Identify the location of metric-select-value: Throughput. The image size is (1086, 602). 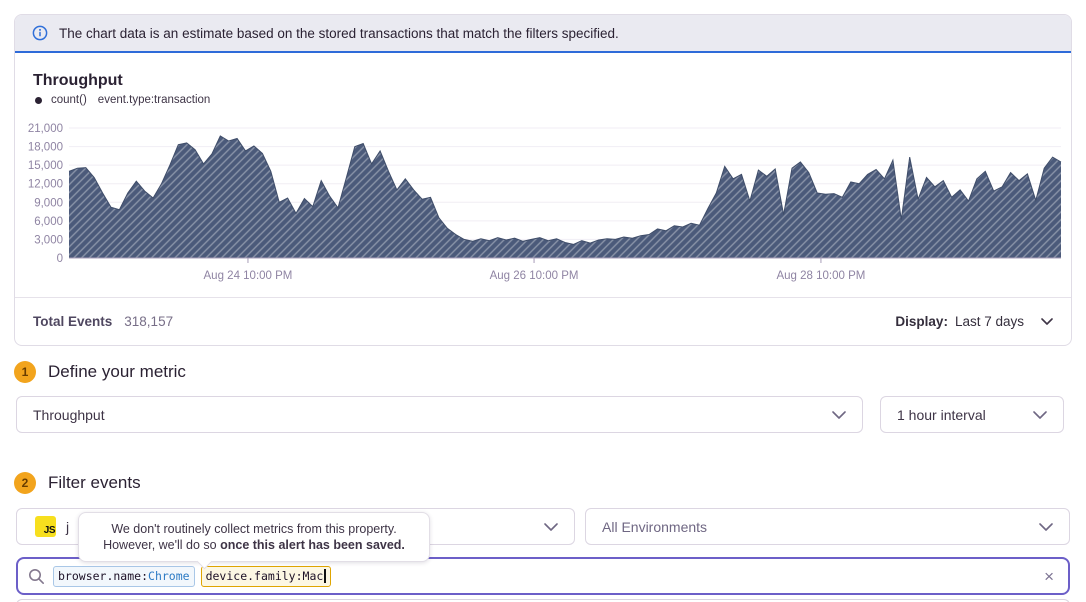
(69, 414).